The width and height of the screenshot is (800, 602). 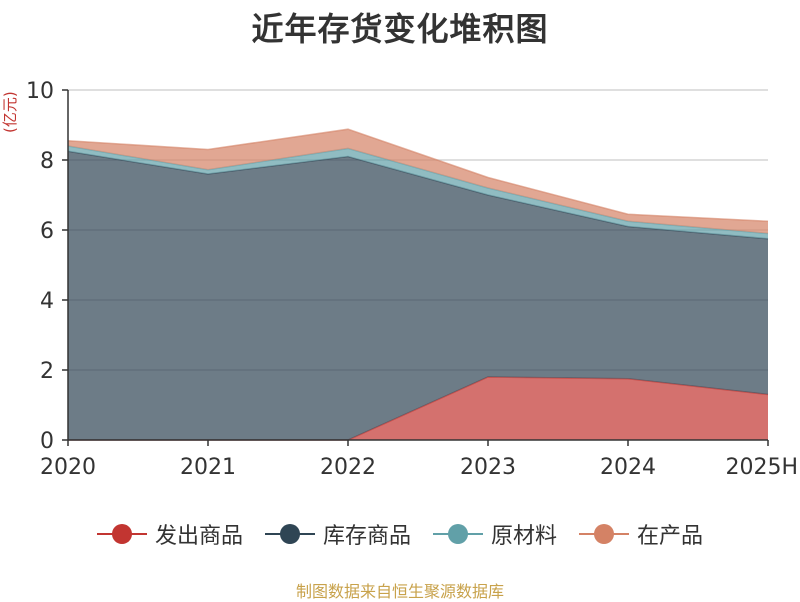 What do you see at coordinates (47, 371) in the screenshot?
I see `y-tick-label: 2` at bounding box center [47, 371].